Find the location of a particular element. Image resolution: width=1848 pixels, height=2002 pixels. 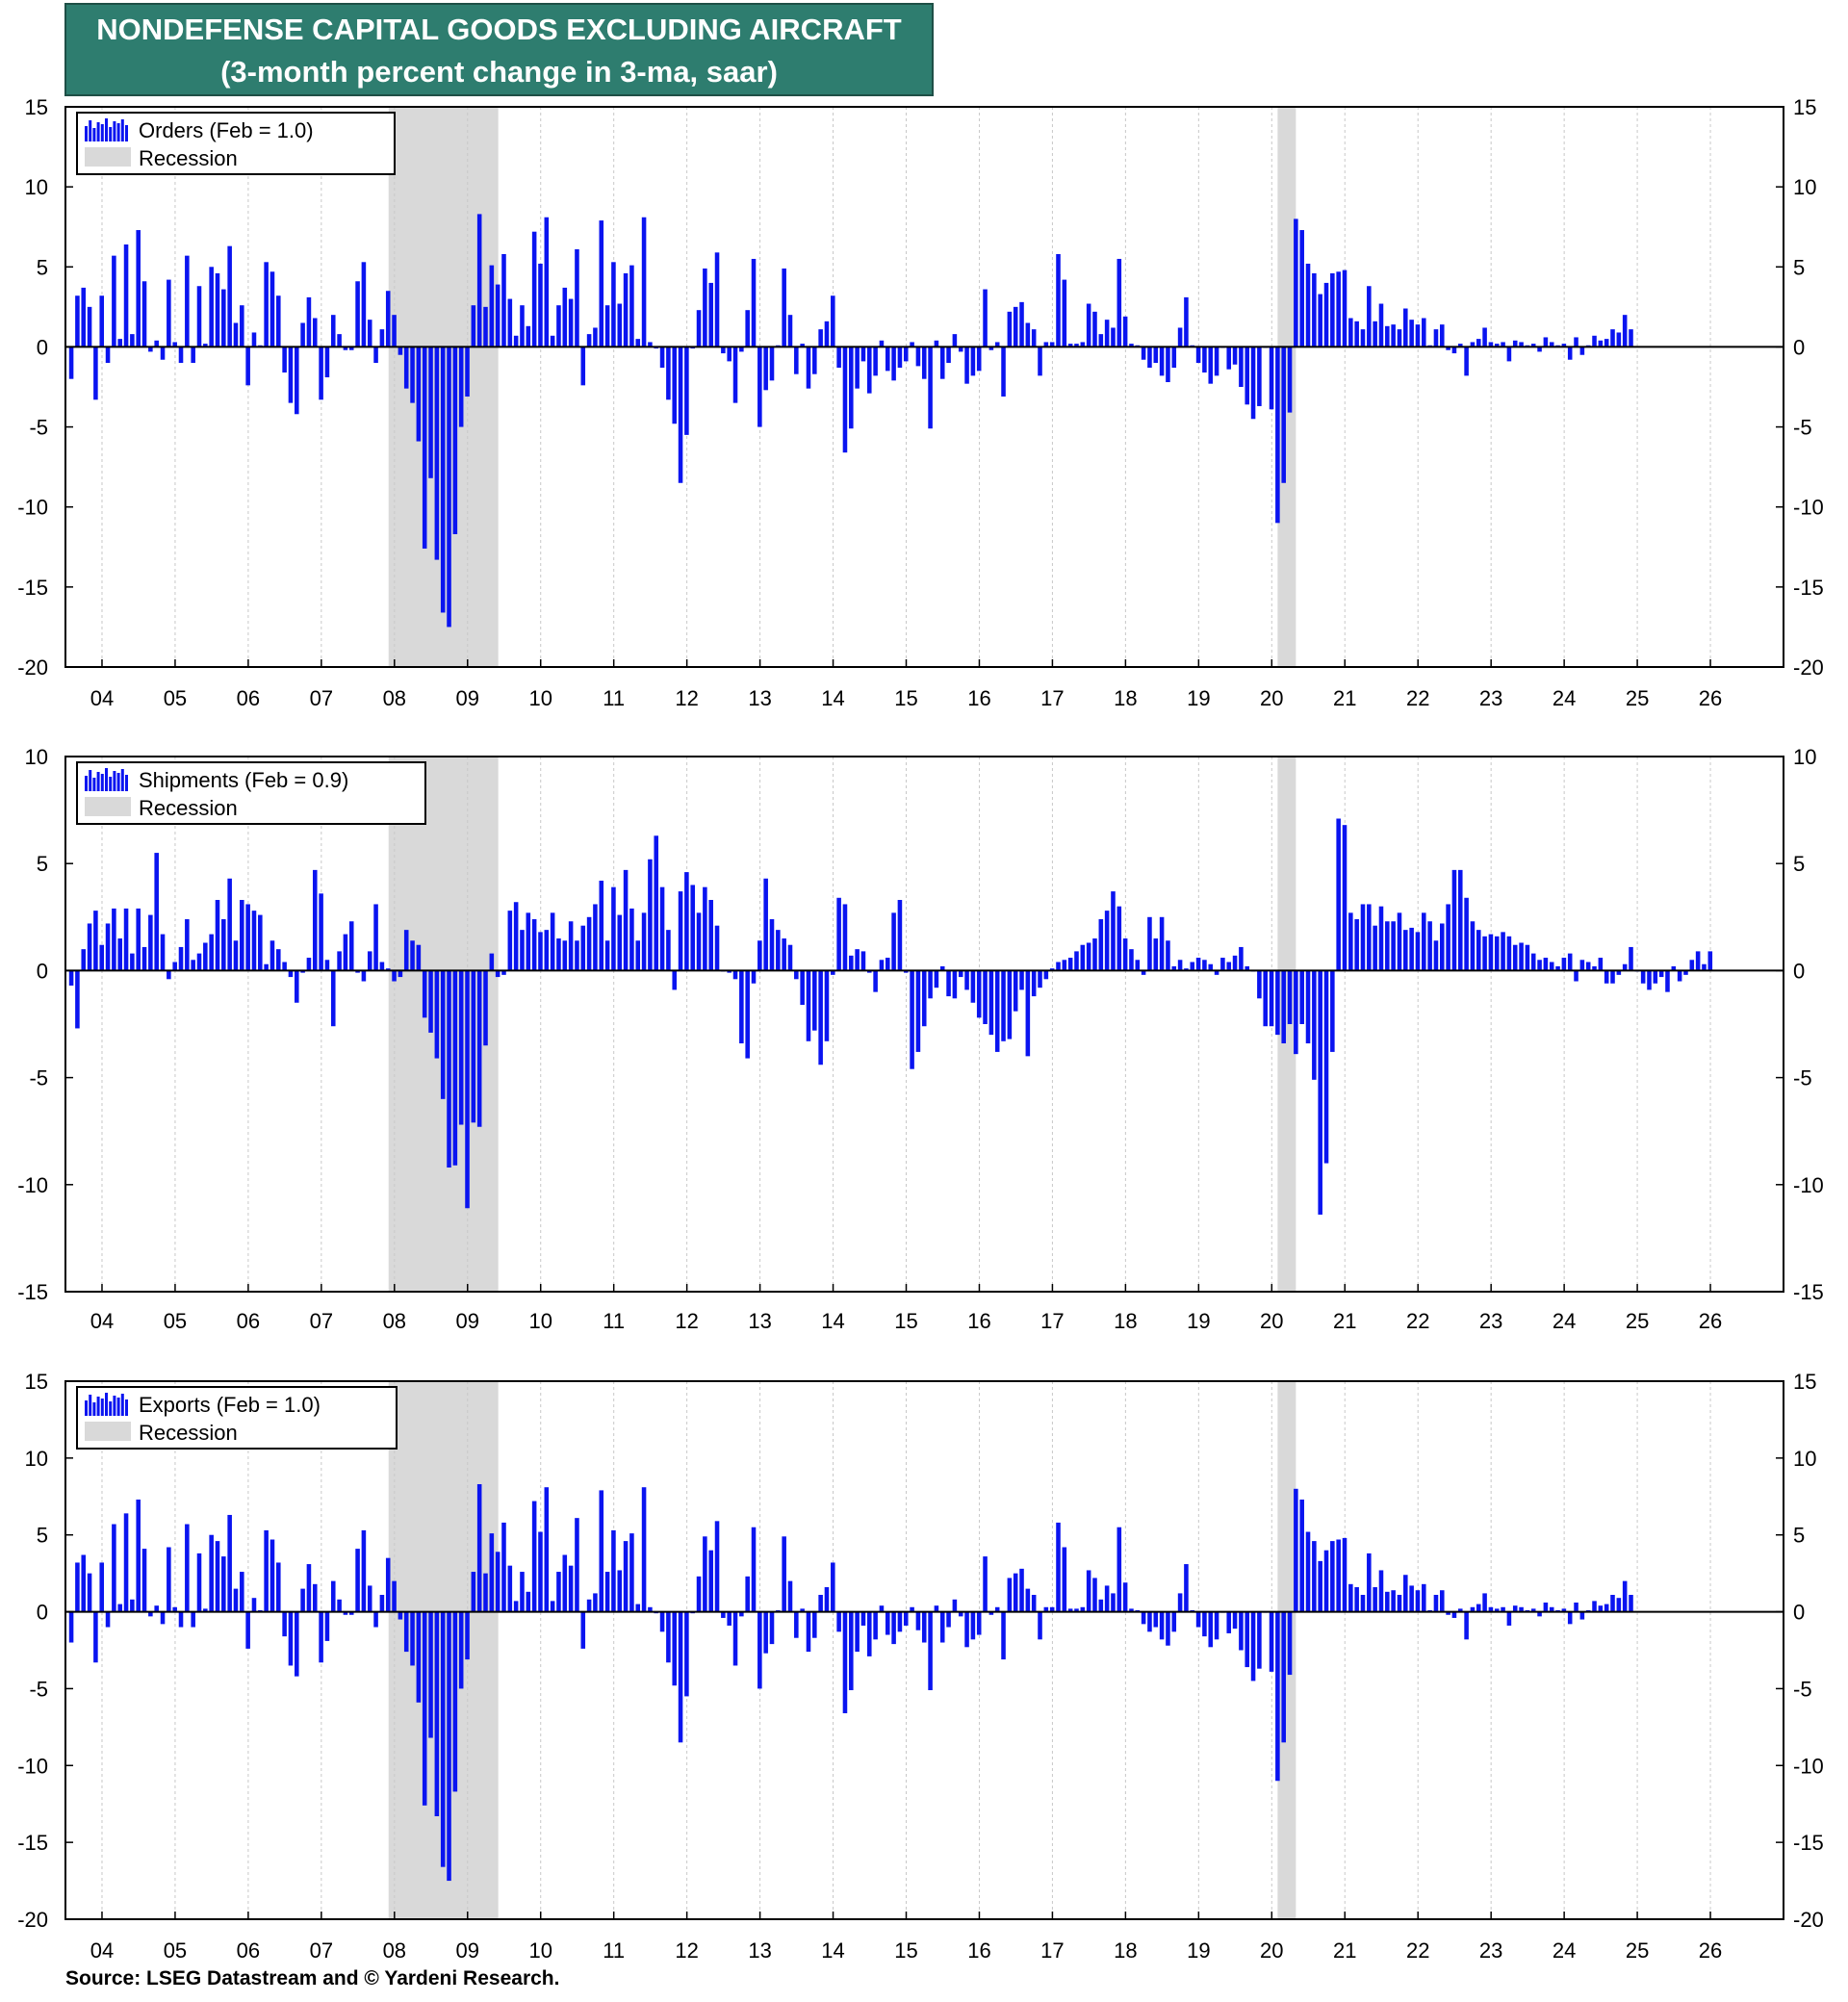

y-tick-label-right: -20 is located at coordinates (1808, 667).